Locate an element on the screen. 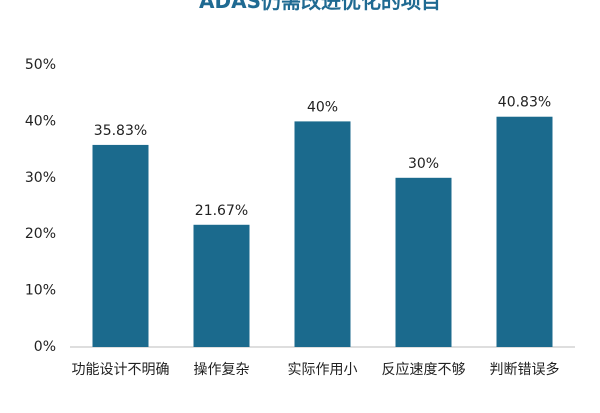 Image resolution: width=600 pixels, height=413 pixels. chart-title: ADAS仍需改进优化的项目 is located at coordinates (320, 6).